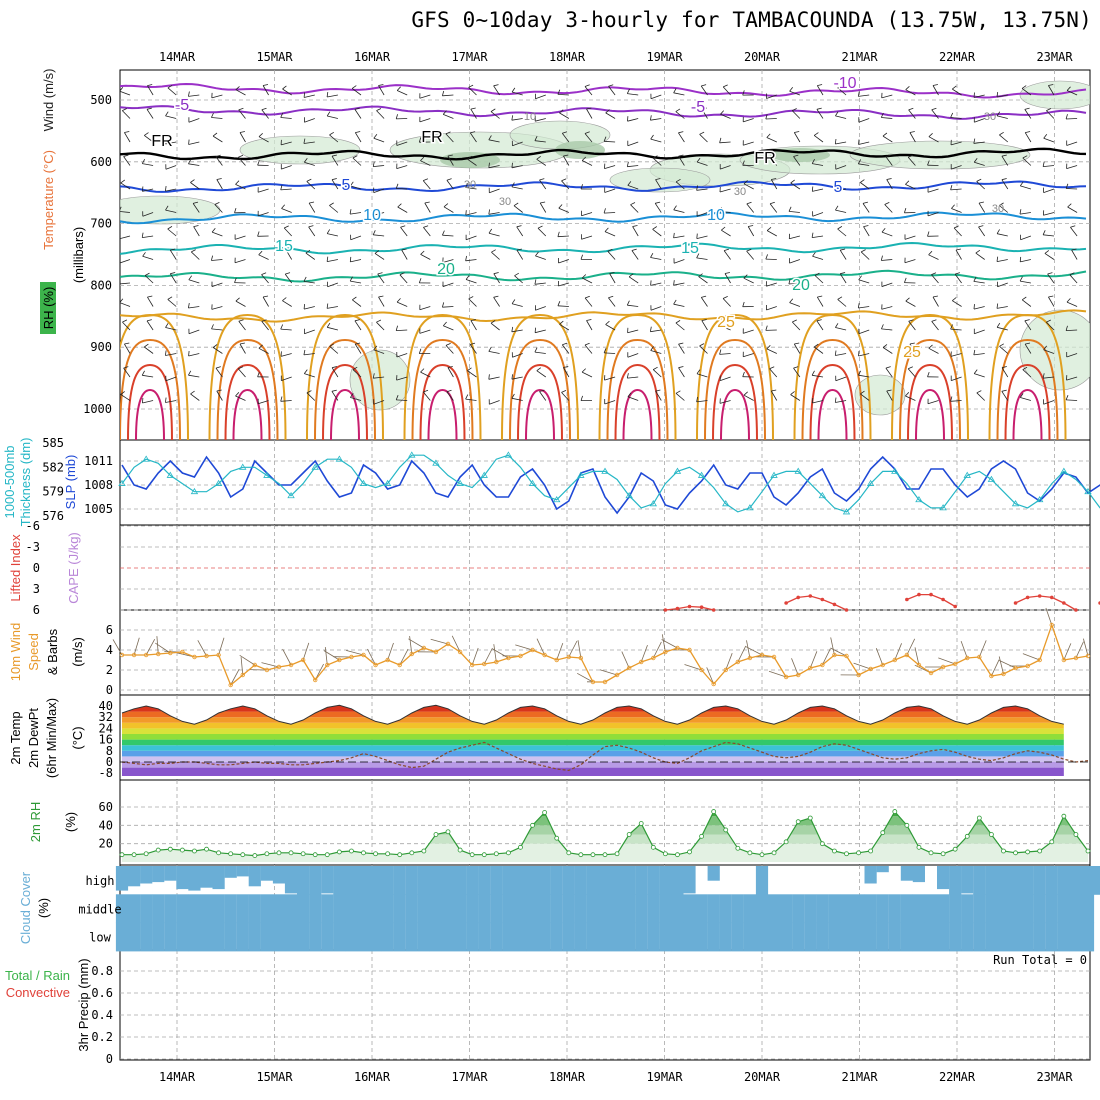  I want to click on y-tick-slp: 1011, so click(98, 461).